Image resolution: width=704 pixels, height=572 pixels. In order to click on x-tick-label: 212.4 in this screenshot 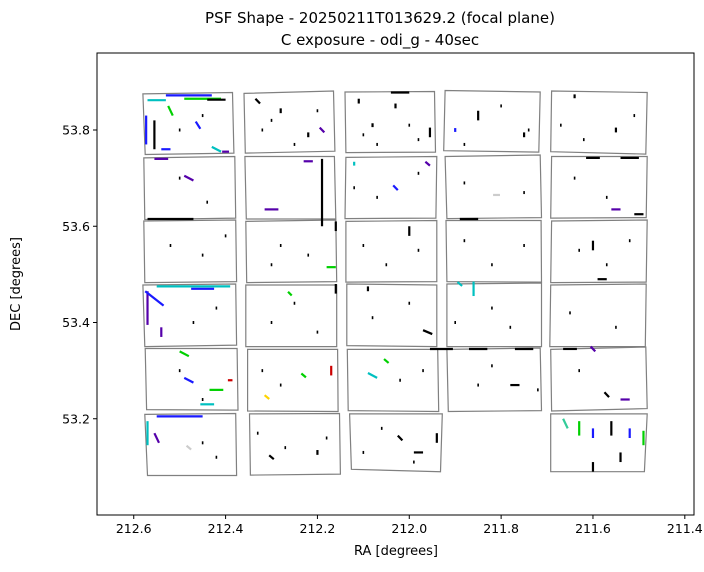, I will do `click(226, 528)`.